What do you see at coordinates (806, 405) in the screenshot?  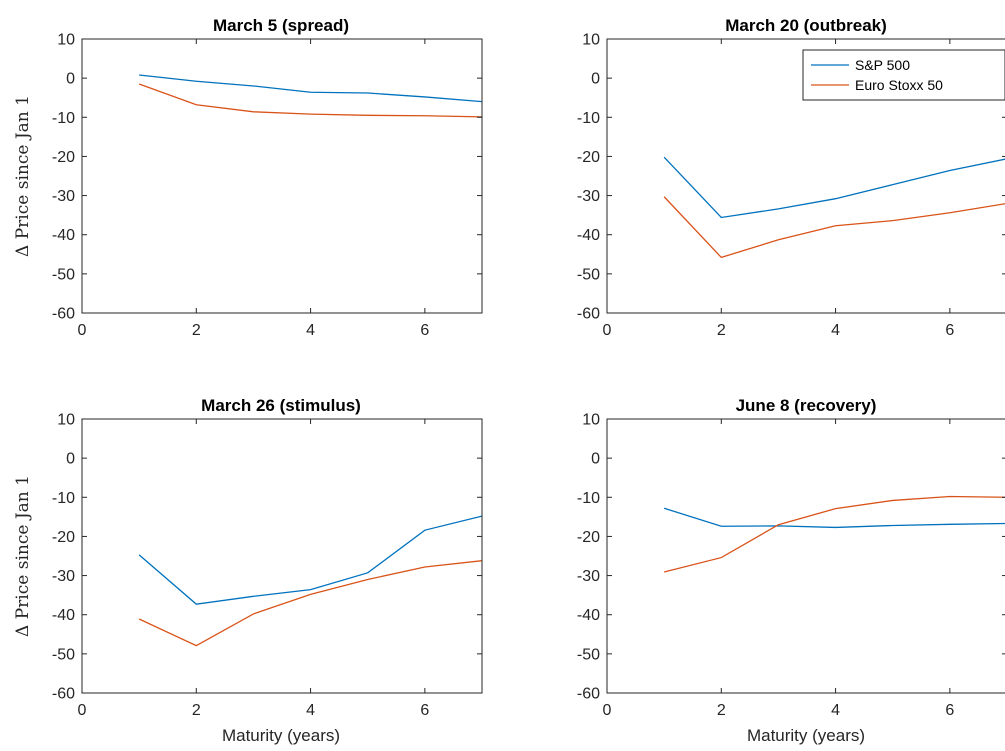 I see `chart-title: June 8 (recovery)` at bounding box center [806, 405].